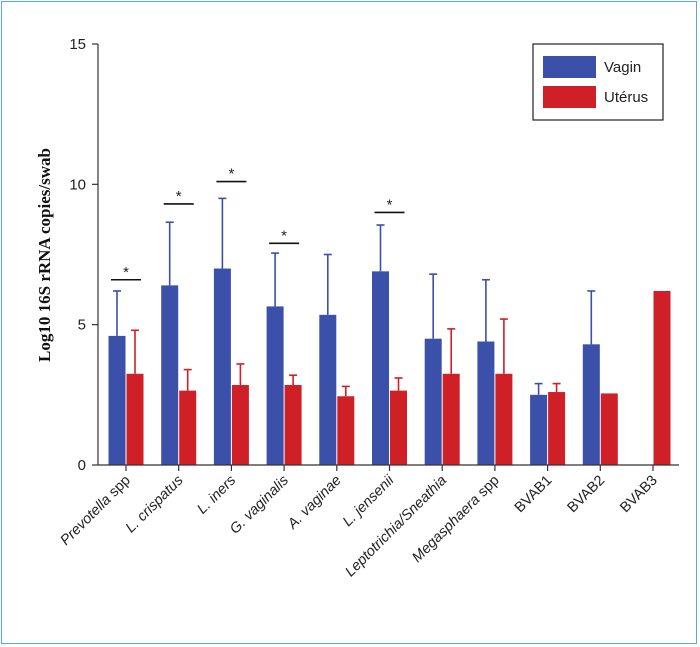 The width and height of the screenshot is (700, 647). What do you see at coordinates (587, 495) in the screenshot?
I see `x-tick-label-9: BVAB2` at bounding box center [587, 495].